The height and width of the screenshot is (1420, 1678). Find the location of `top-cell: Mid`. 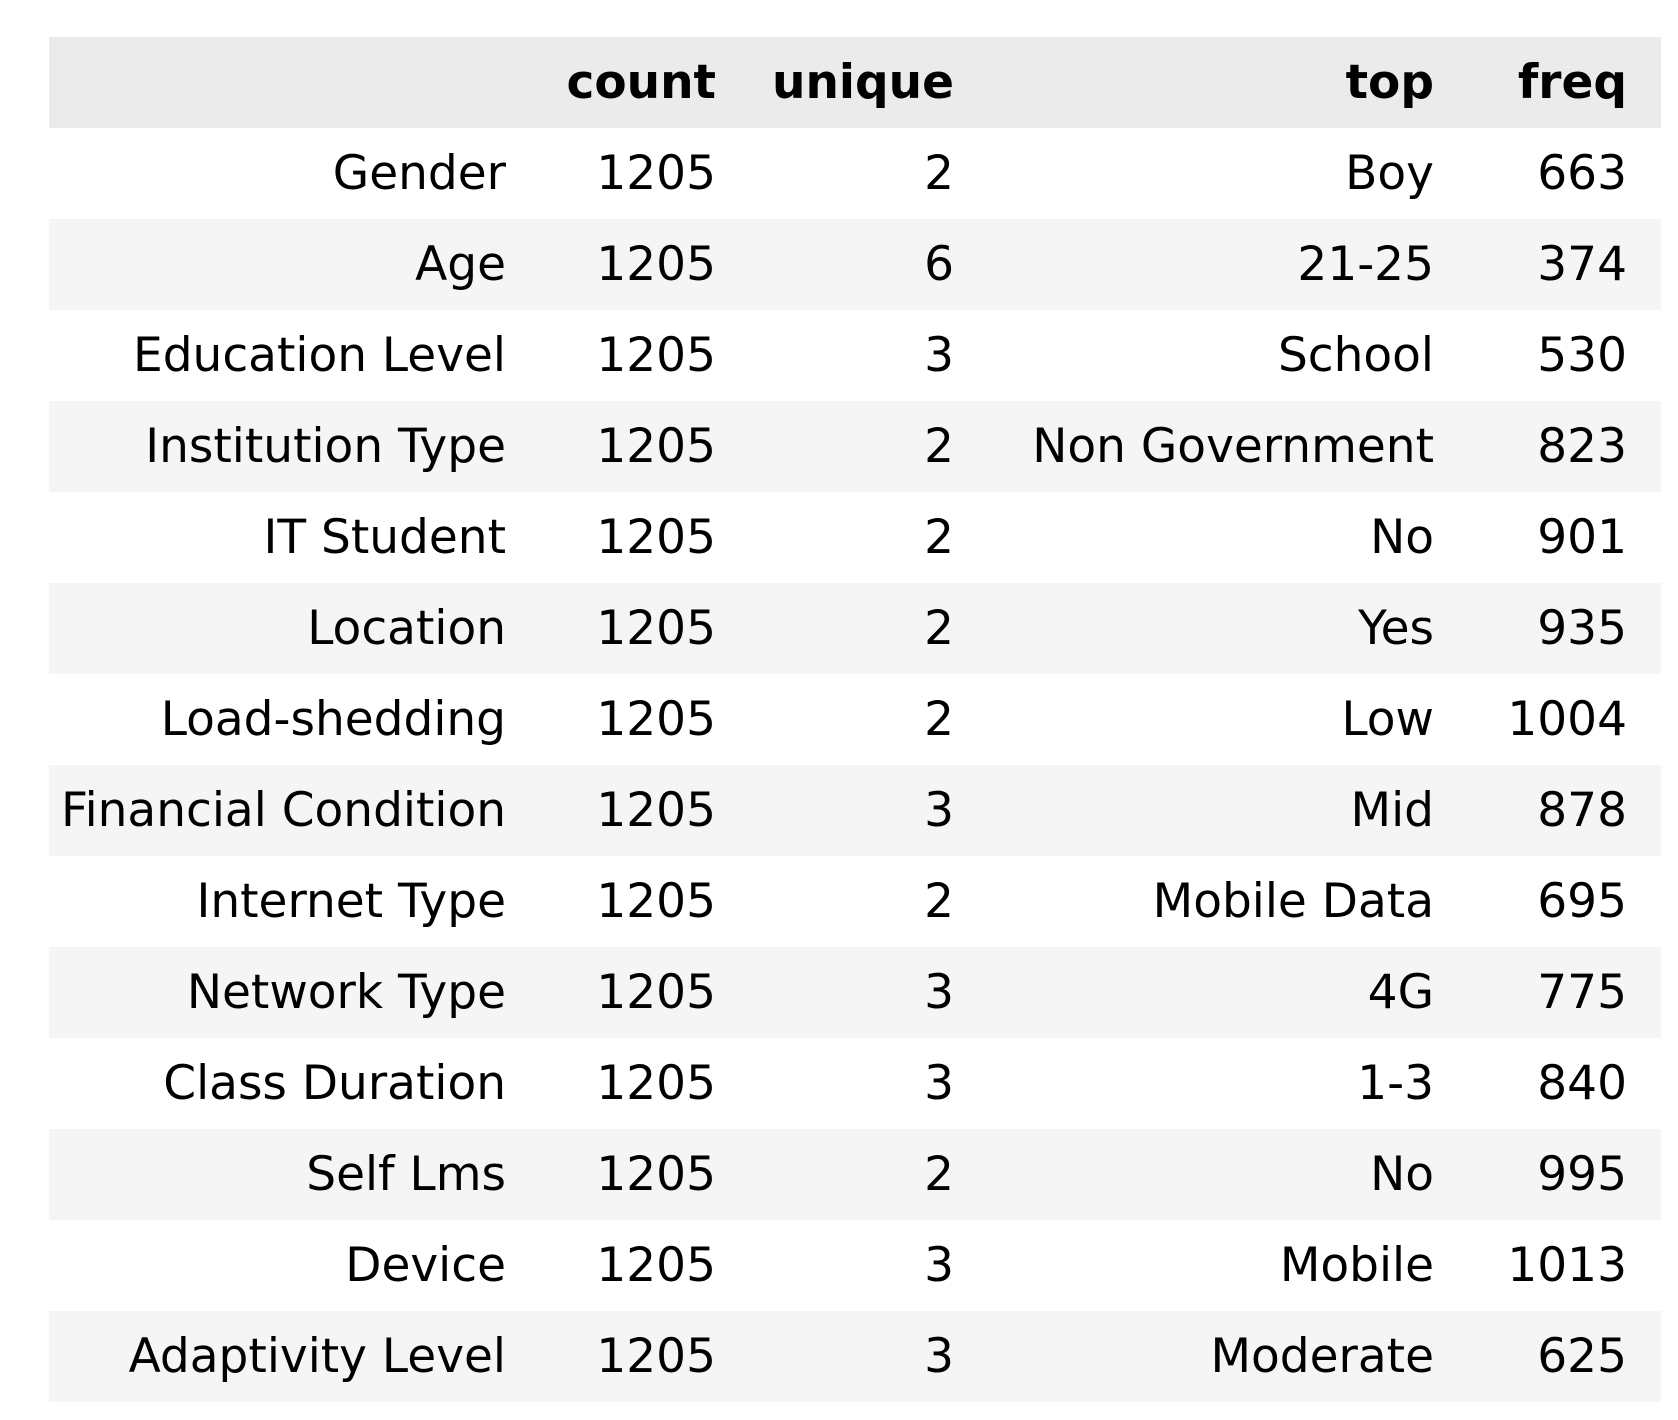

top-cell: Mid is located at coordinates (1392, 810).